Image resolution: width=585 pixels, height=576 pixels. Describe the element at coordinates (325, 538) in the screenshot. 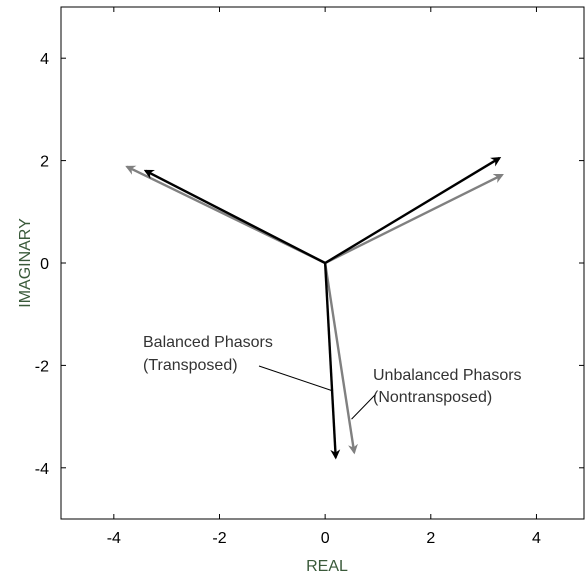

I see `x-tick-label: 0` at that location.